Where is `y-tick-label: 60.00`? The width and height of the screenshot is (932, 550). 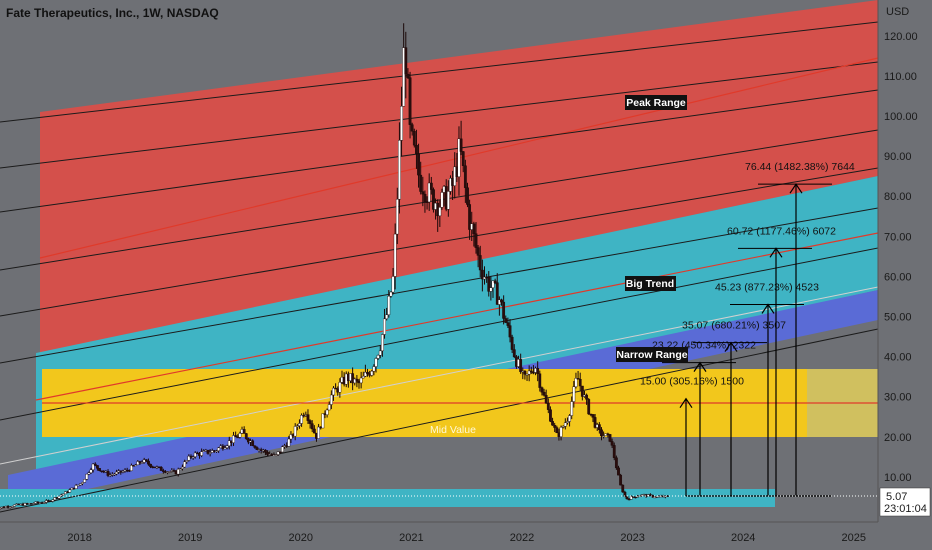 y-tick-label: 60.00 is located at coordinates (898, 277).